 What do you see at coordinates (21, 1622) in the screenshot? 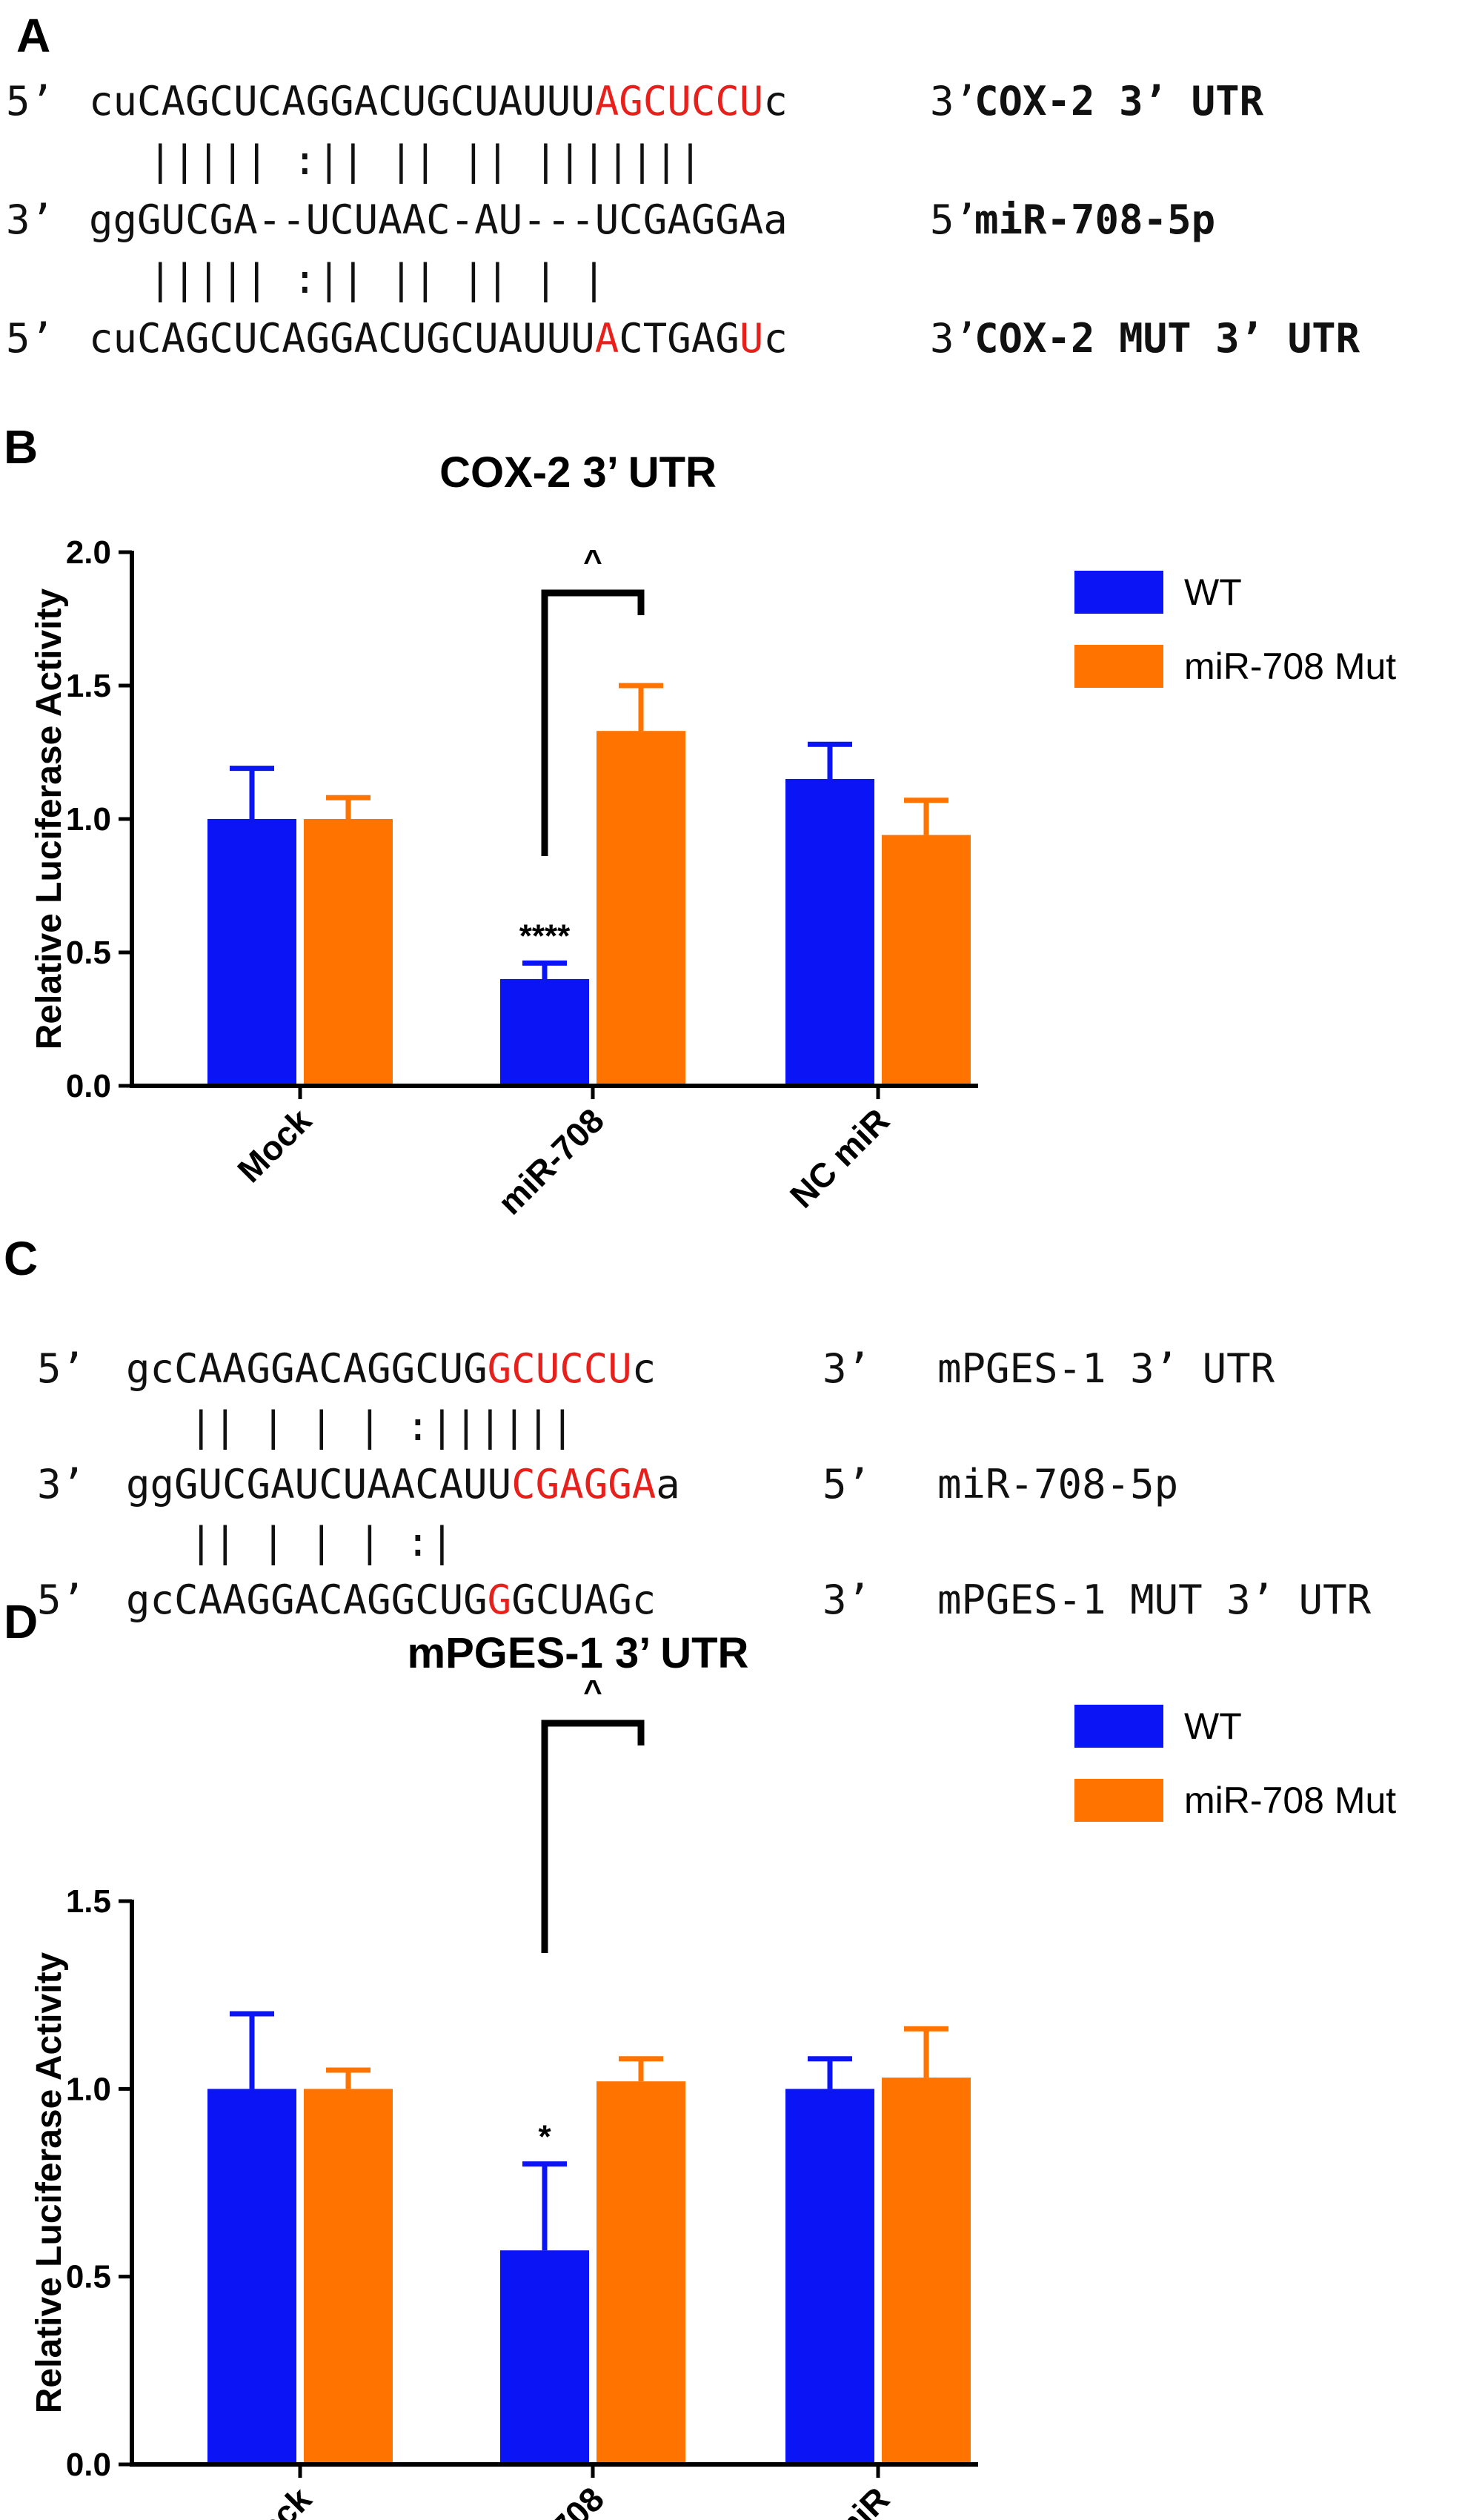
I see `panel-letter-d: D` at bounding box center [21, 1622].